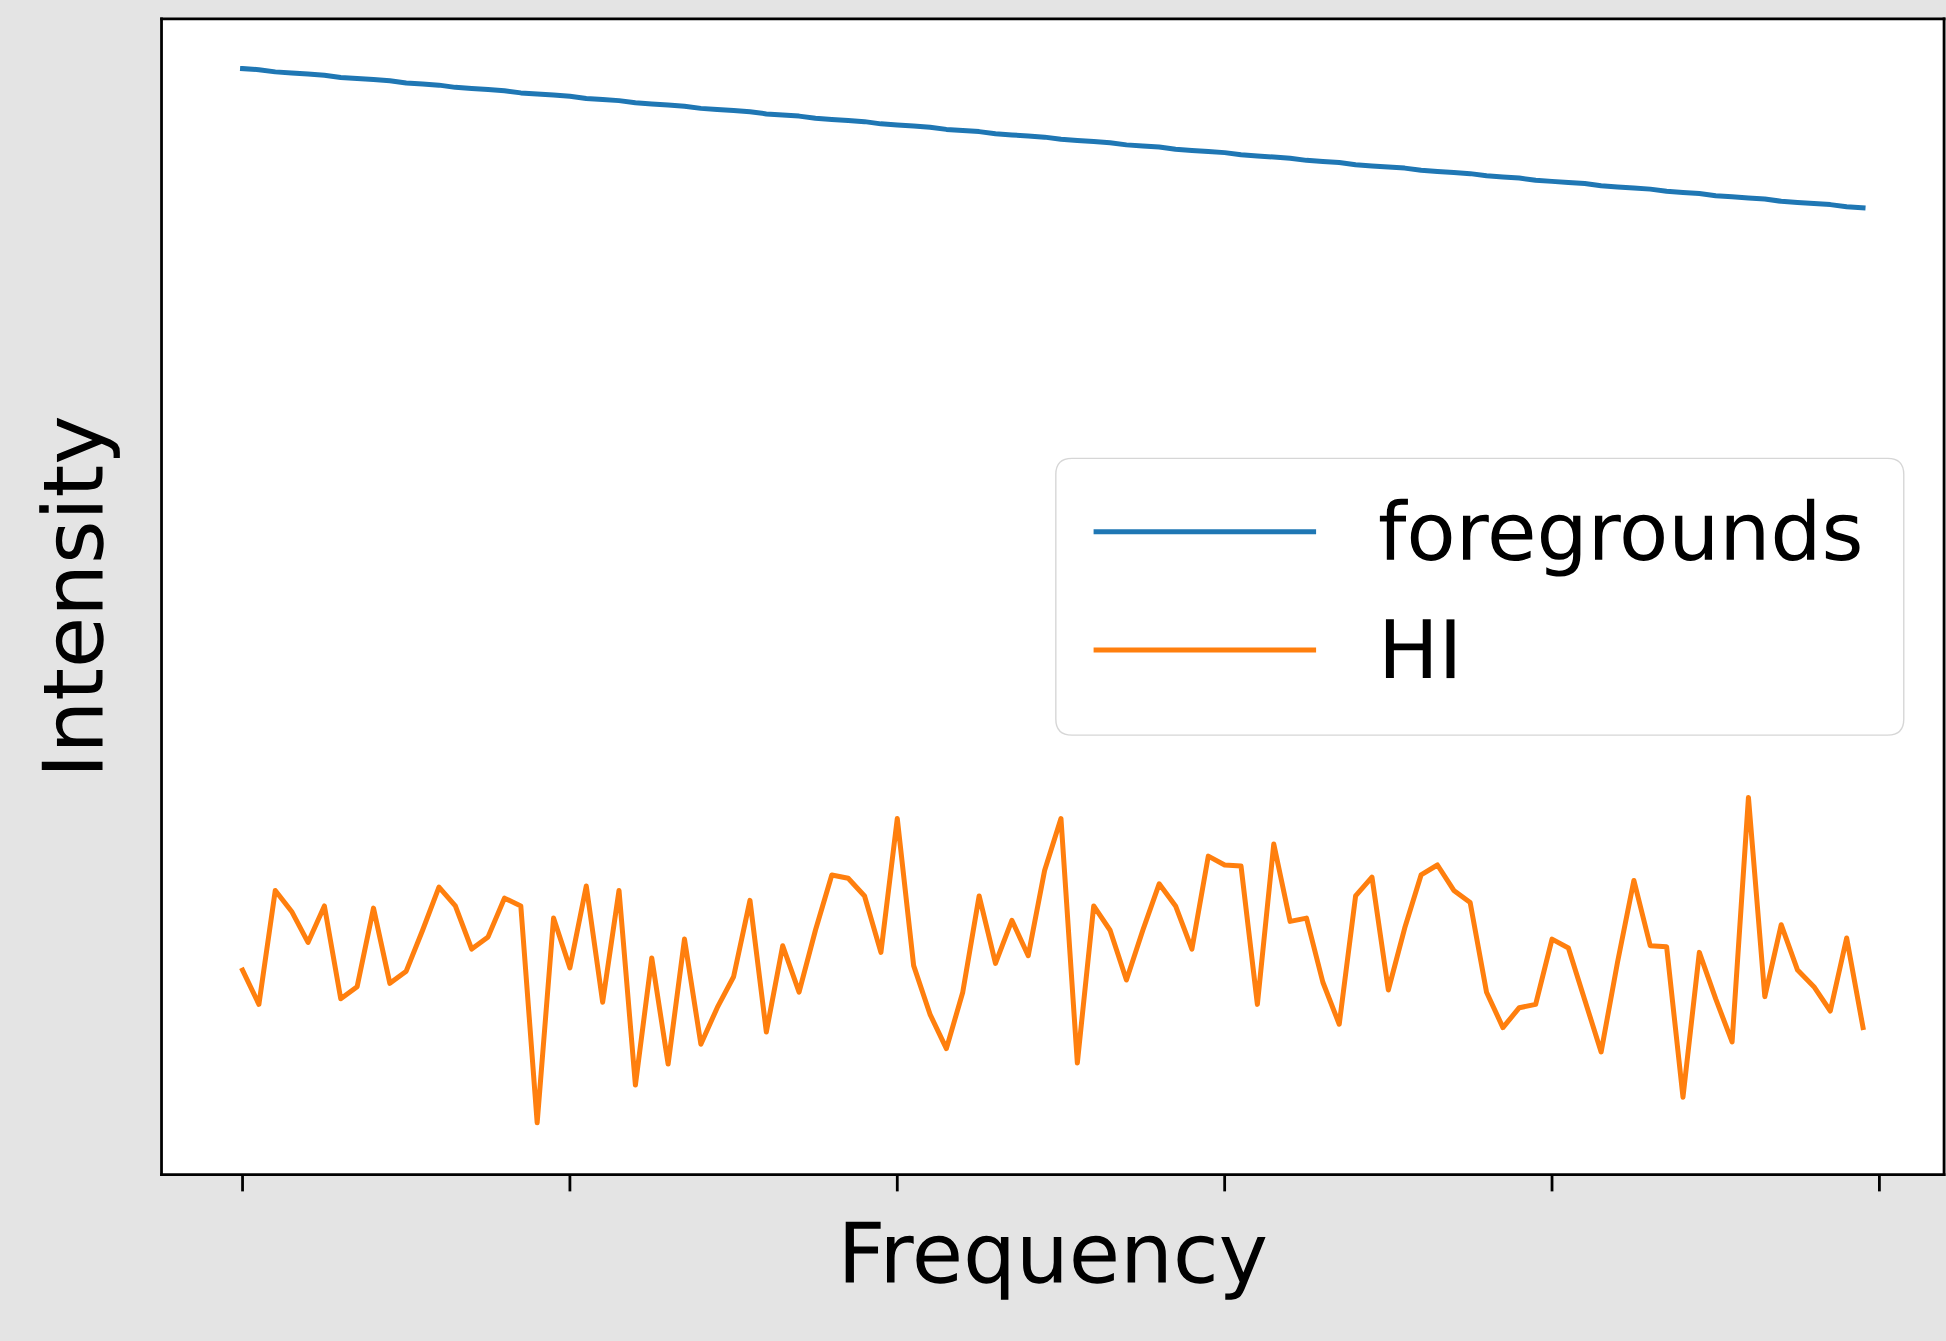 Image resolution: width=1946 pixels, height=1341 pixels. What do you see at coordinates (1619, 537) in the screenshot?
I see `legend-label: foregrounds` at bounding box center [1619, 537].